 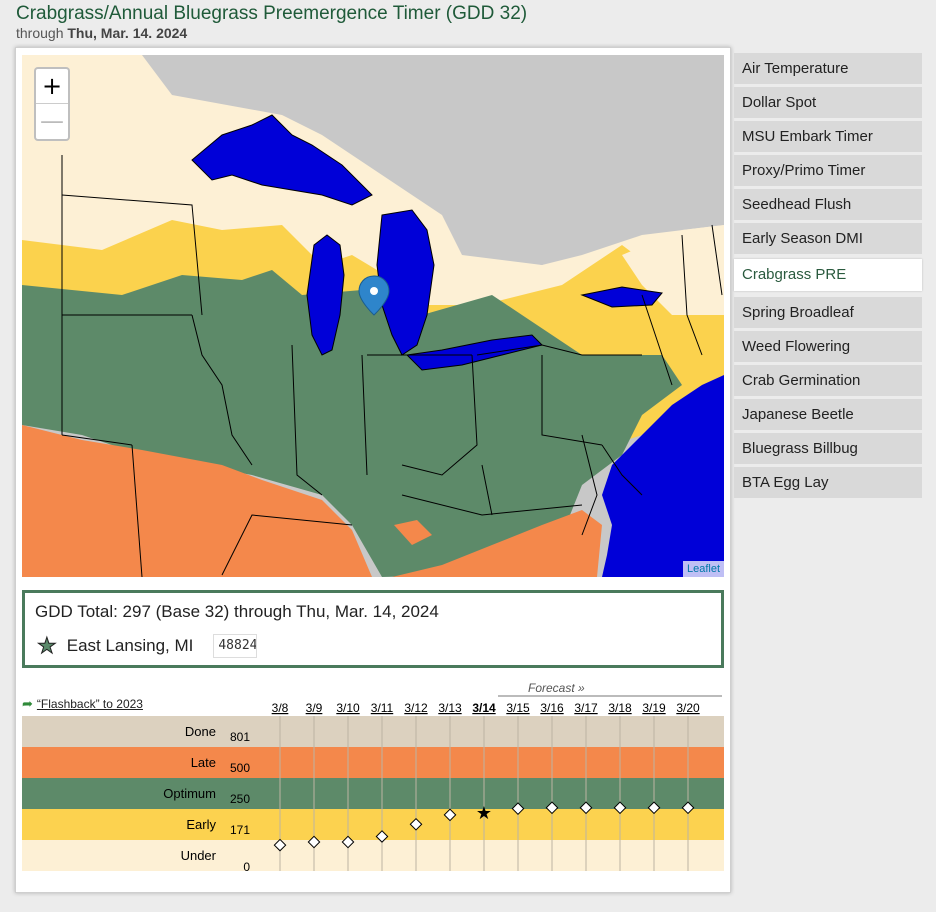 I want to click on sidebar-item-proxy-primo-timer: Proxy/Primo Timer, so click(x=828, y=170).